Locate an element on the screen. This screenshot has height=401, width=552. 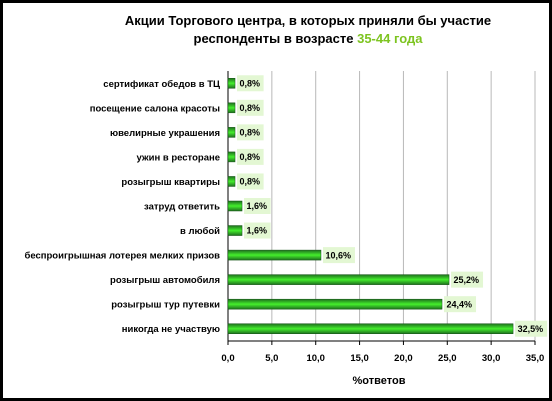
category-label: беспроигрышная лотерея мелких призов is located at coordinates (122, 256).